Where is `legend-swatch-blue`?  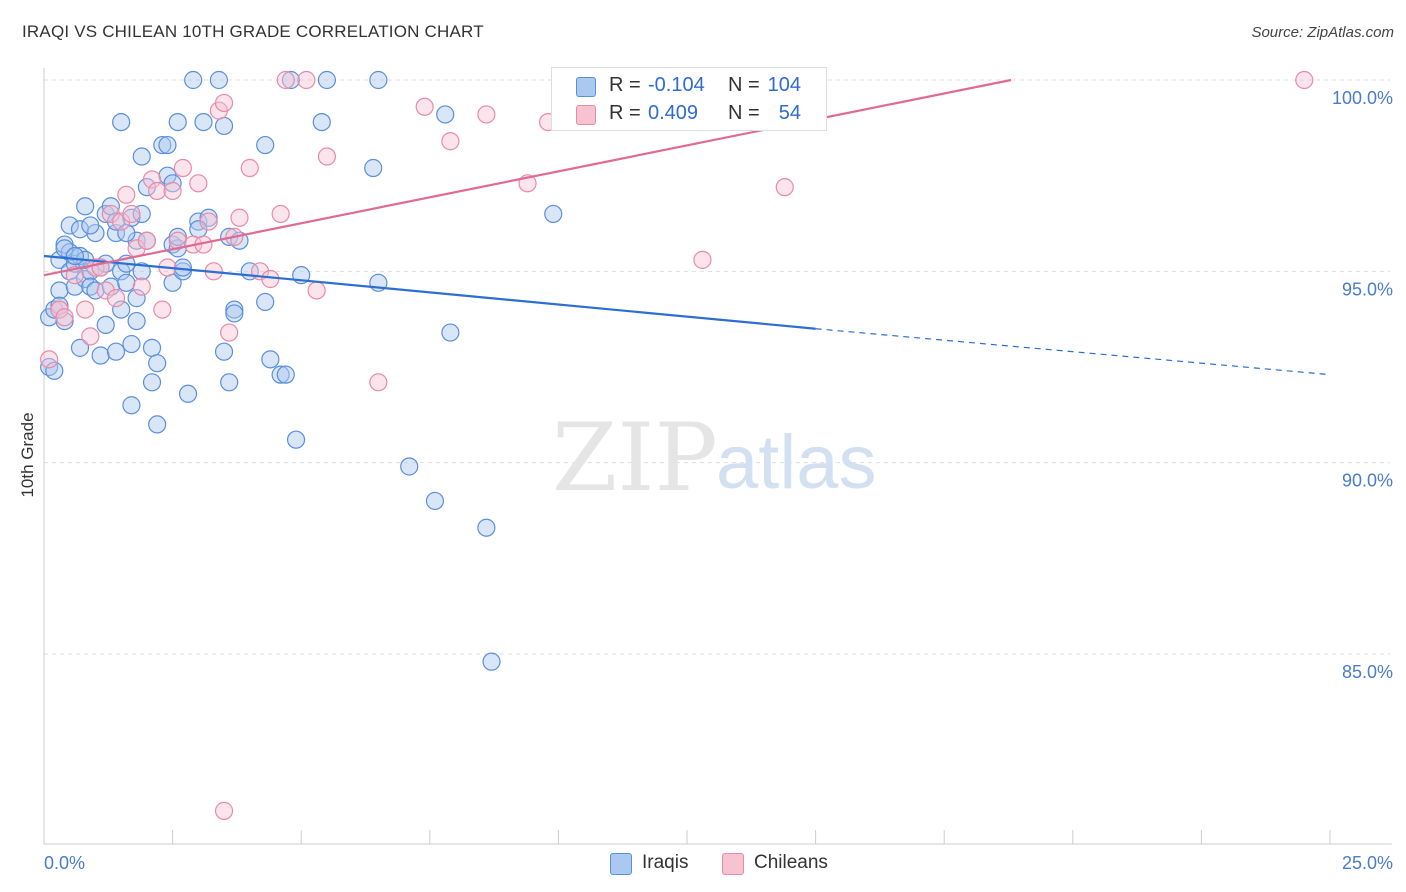
legend-swatch-blue is located at coordinates (621, 864).